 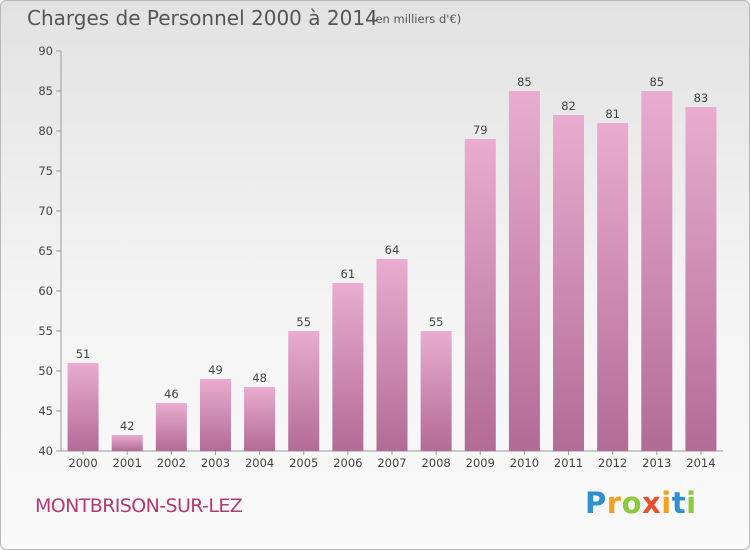 I want to click on x-tick-label: 2013, so click(x=656, y=463).